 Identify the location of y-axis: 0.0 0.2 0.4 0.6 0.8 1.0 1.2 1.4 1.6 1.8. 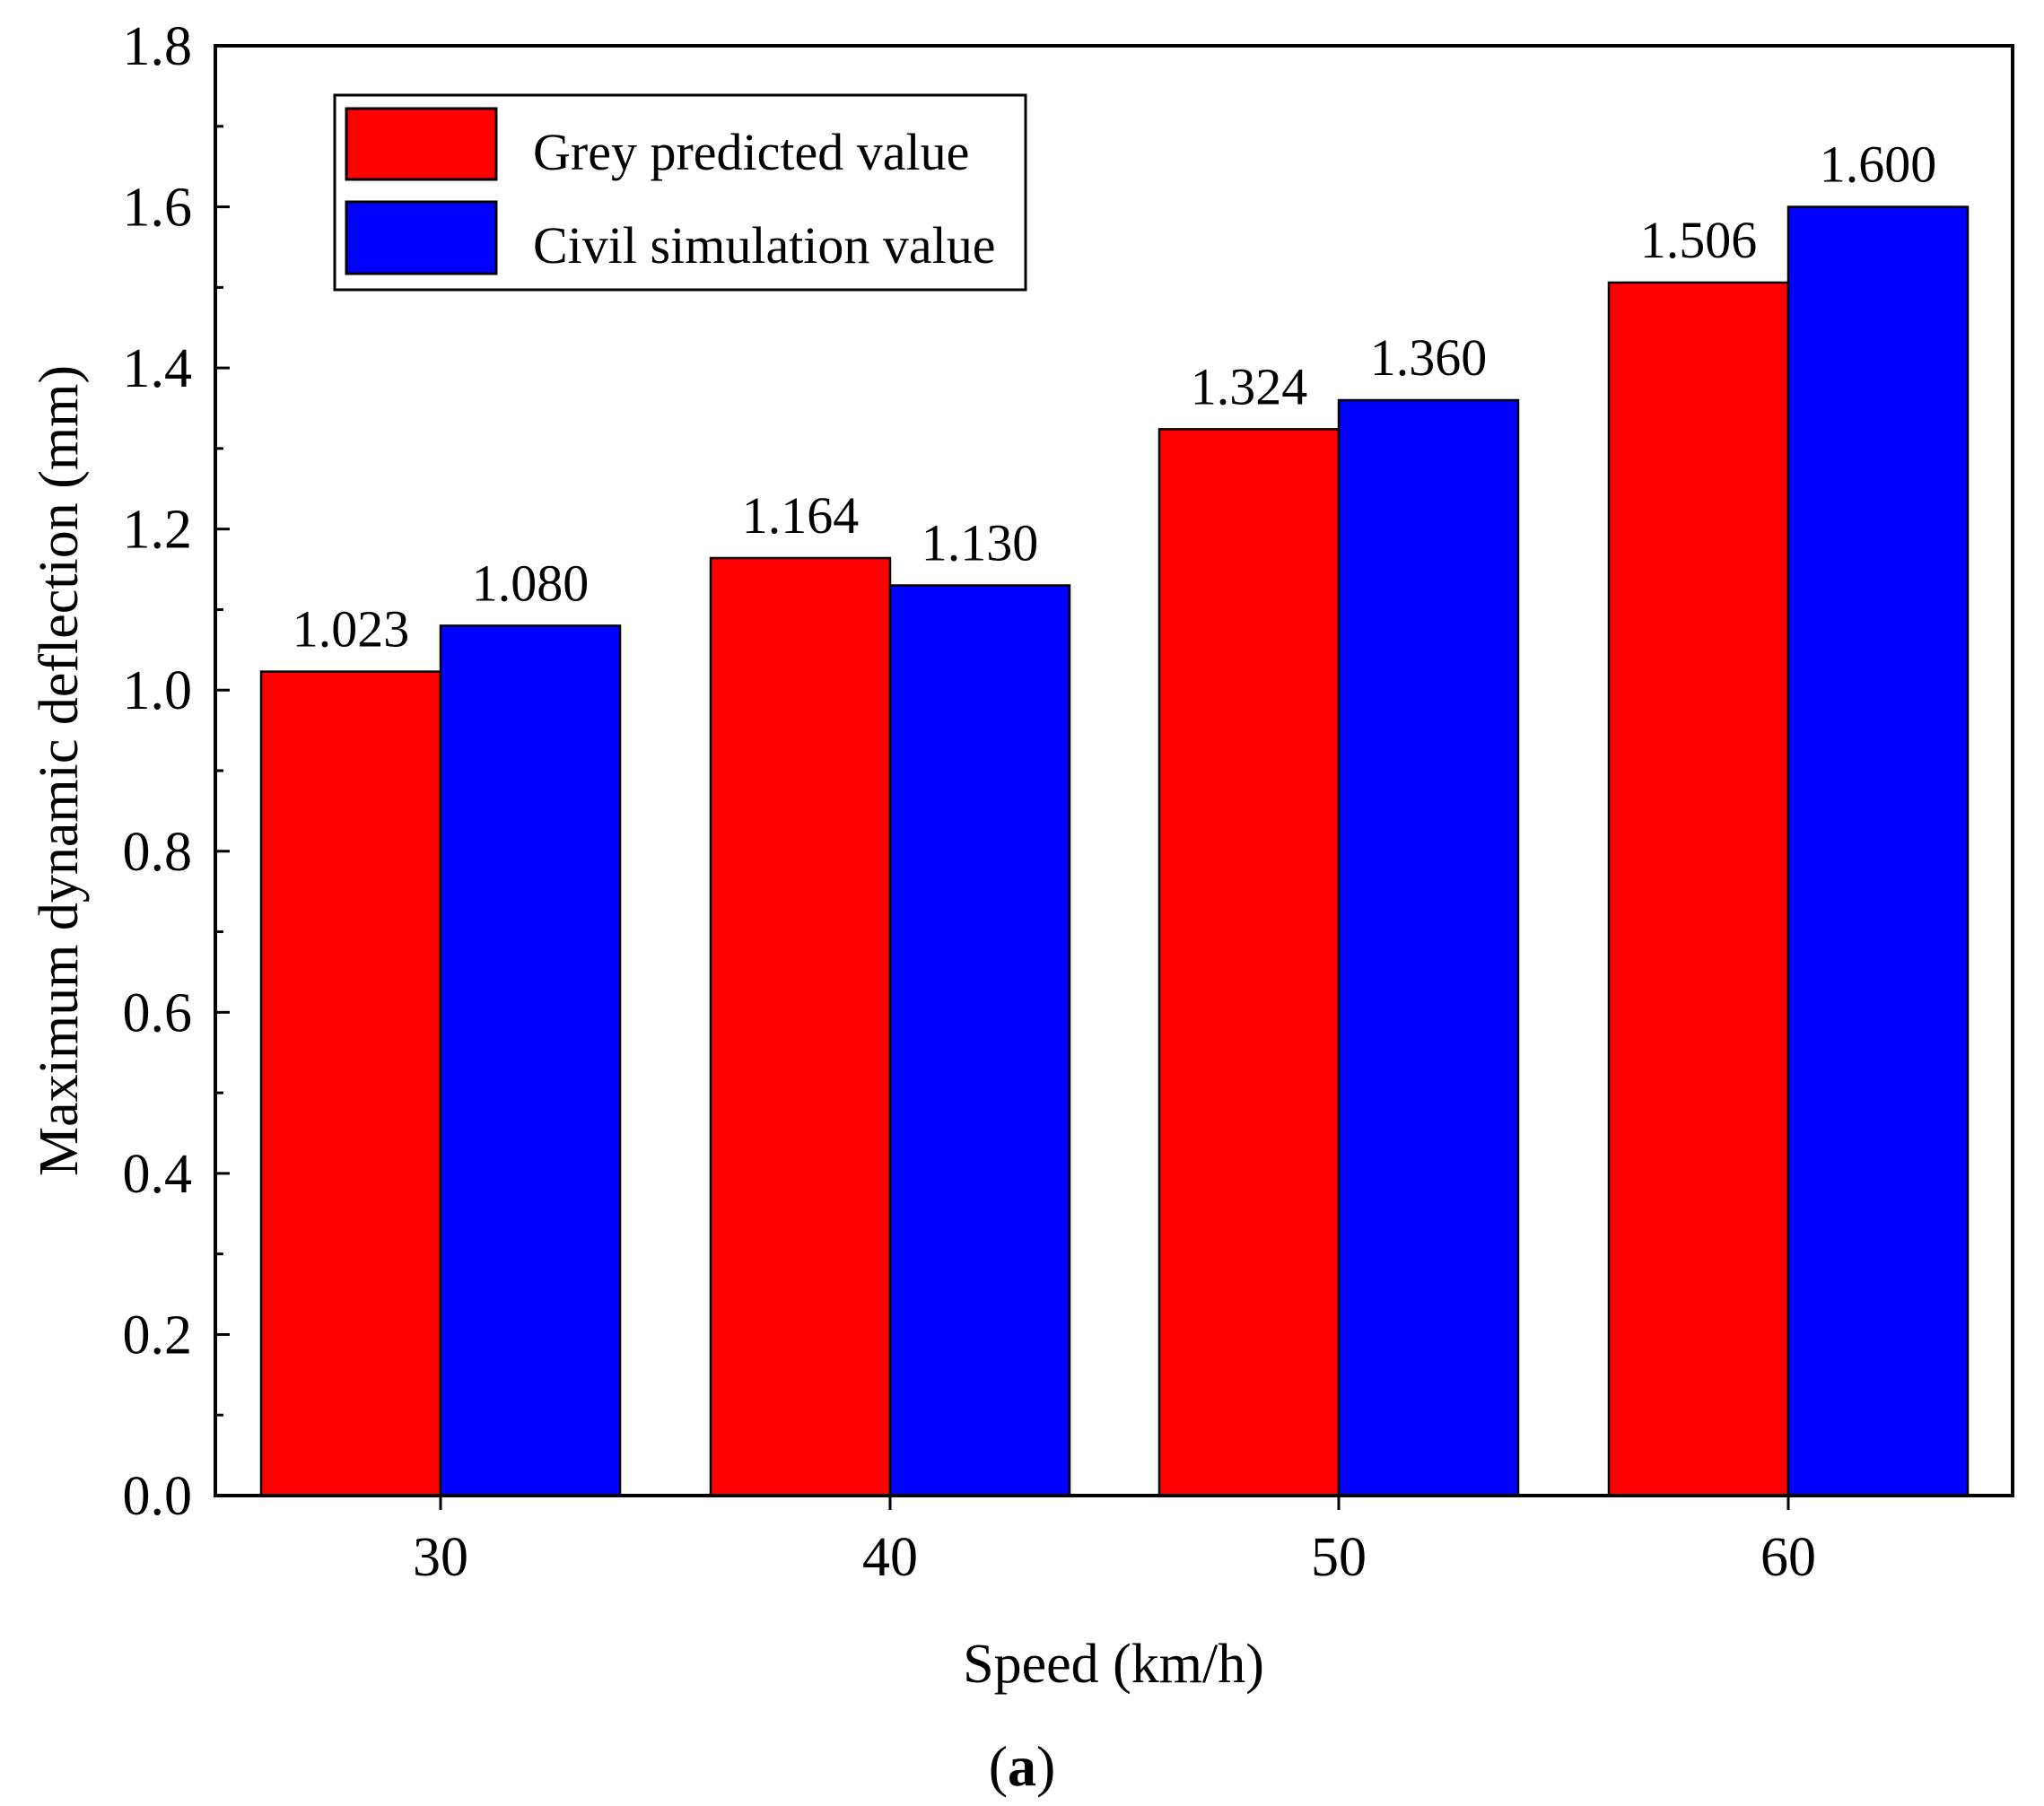
(177, 771).